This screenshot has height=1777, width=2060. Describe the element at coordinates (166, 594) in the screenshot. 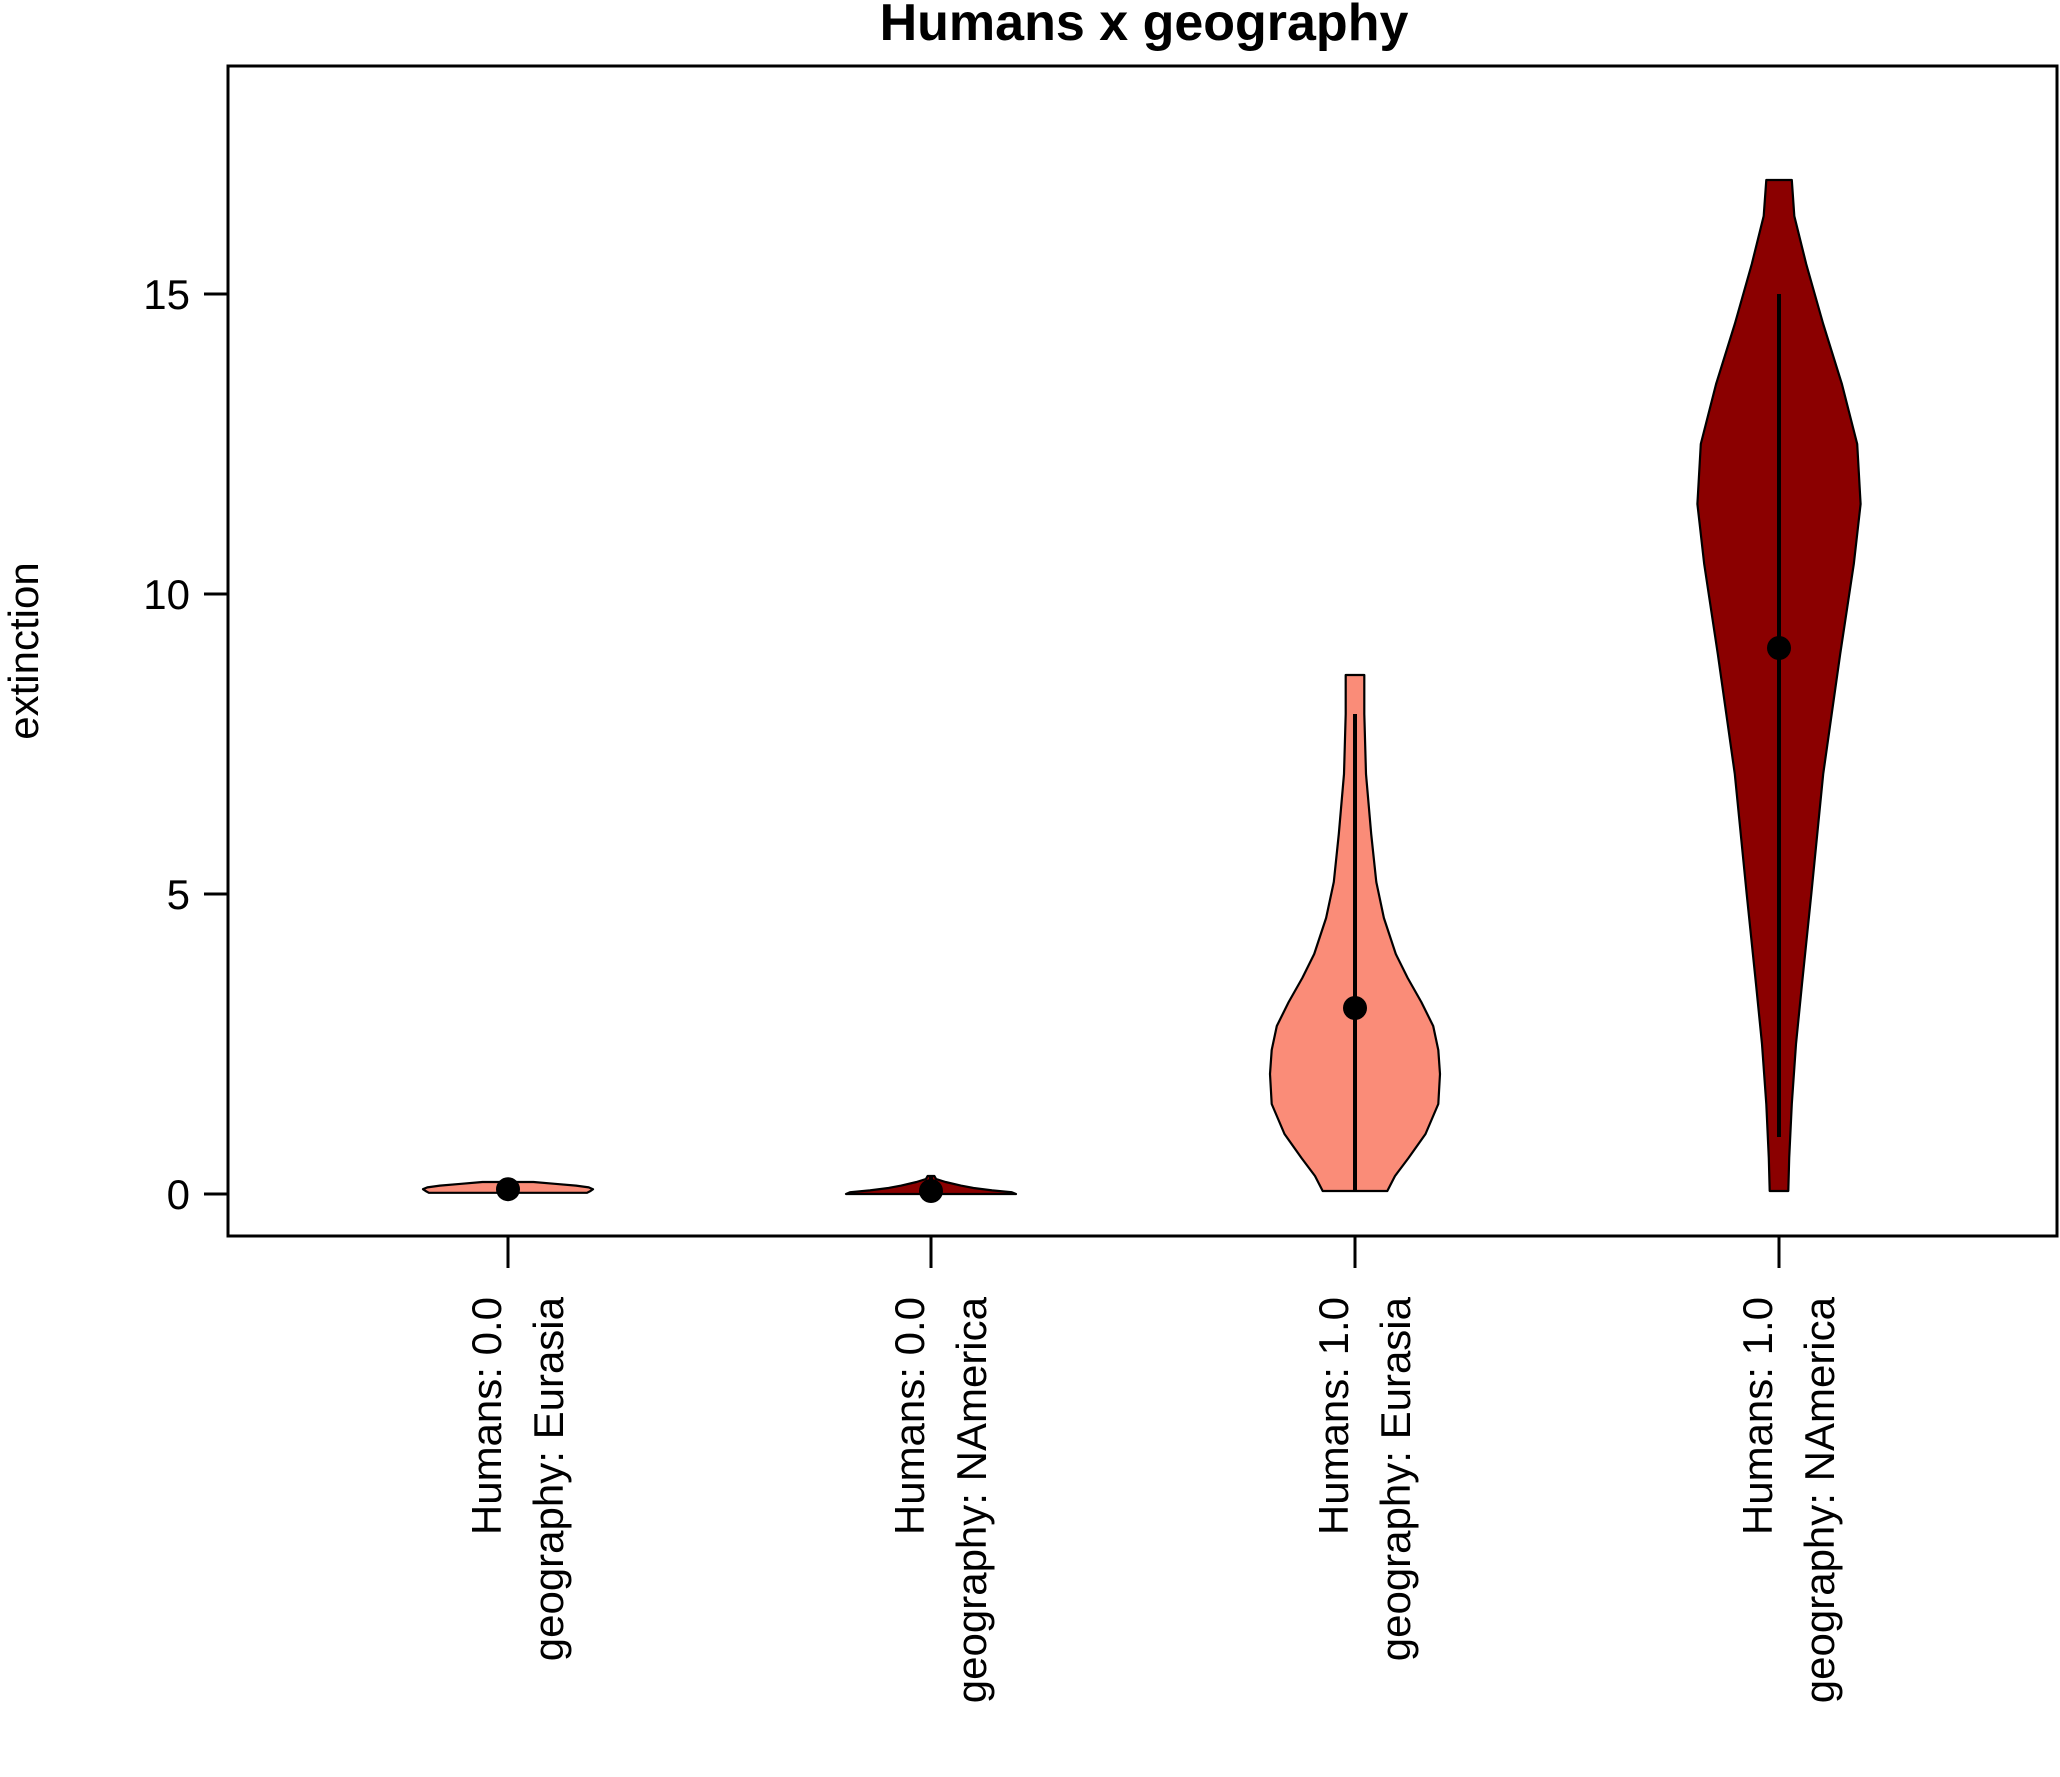

I see `y-tick-label: 10` at that location.